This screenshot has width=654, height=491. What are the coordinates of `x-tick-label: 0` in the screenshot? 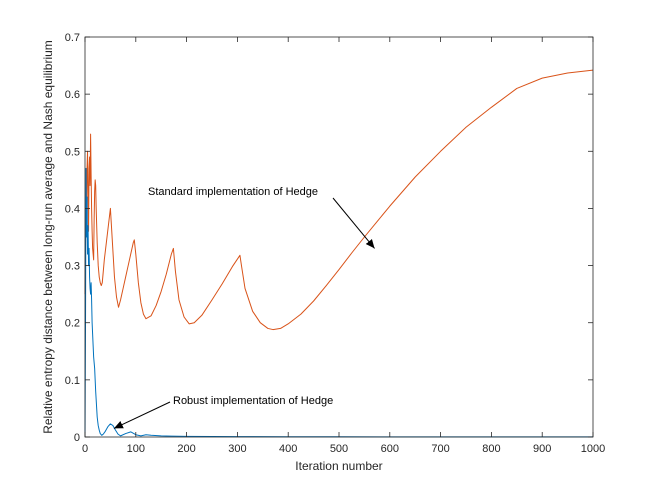 It's located at (85, 449).